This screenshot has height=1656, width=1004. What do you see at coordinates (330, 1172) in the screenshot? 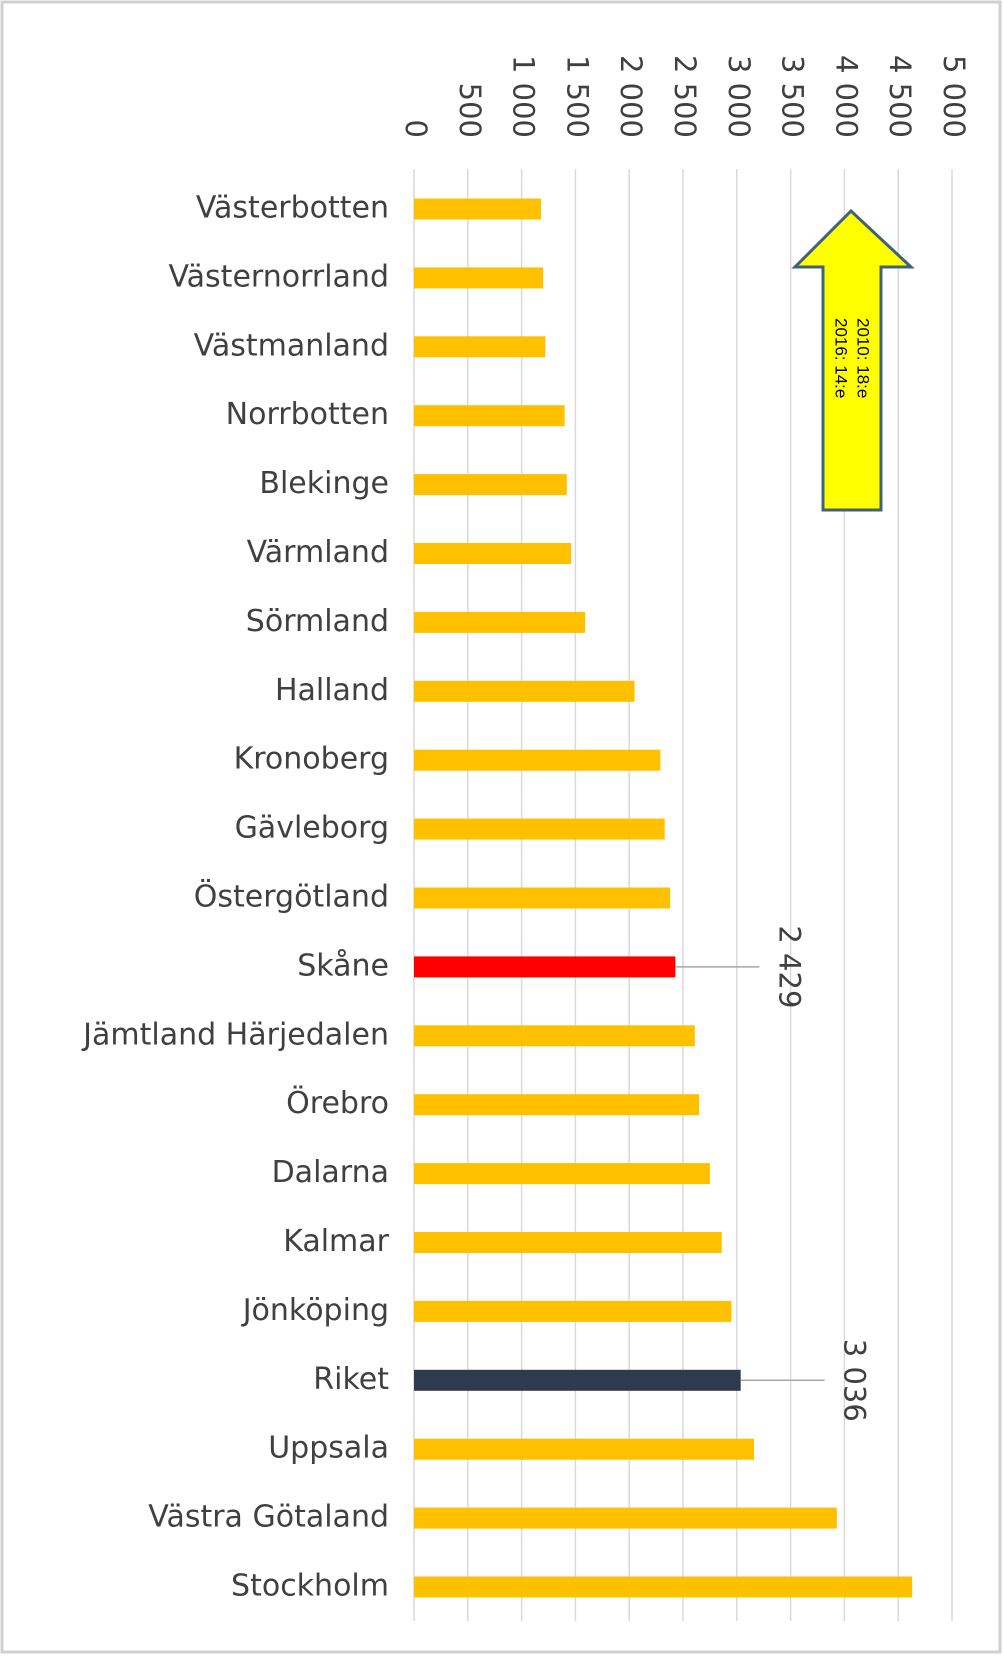
I see `y-tick-label: Dalarna` at bounding box center [330, 1172].